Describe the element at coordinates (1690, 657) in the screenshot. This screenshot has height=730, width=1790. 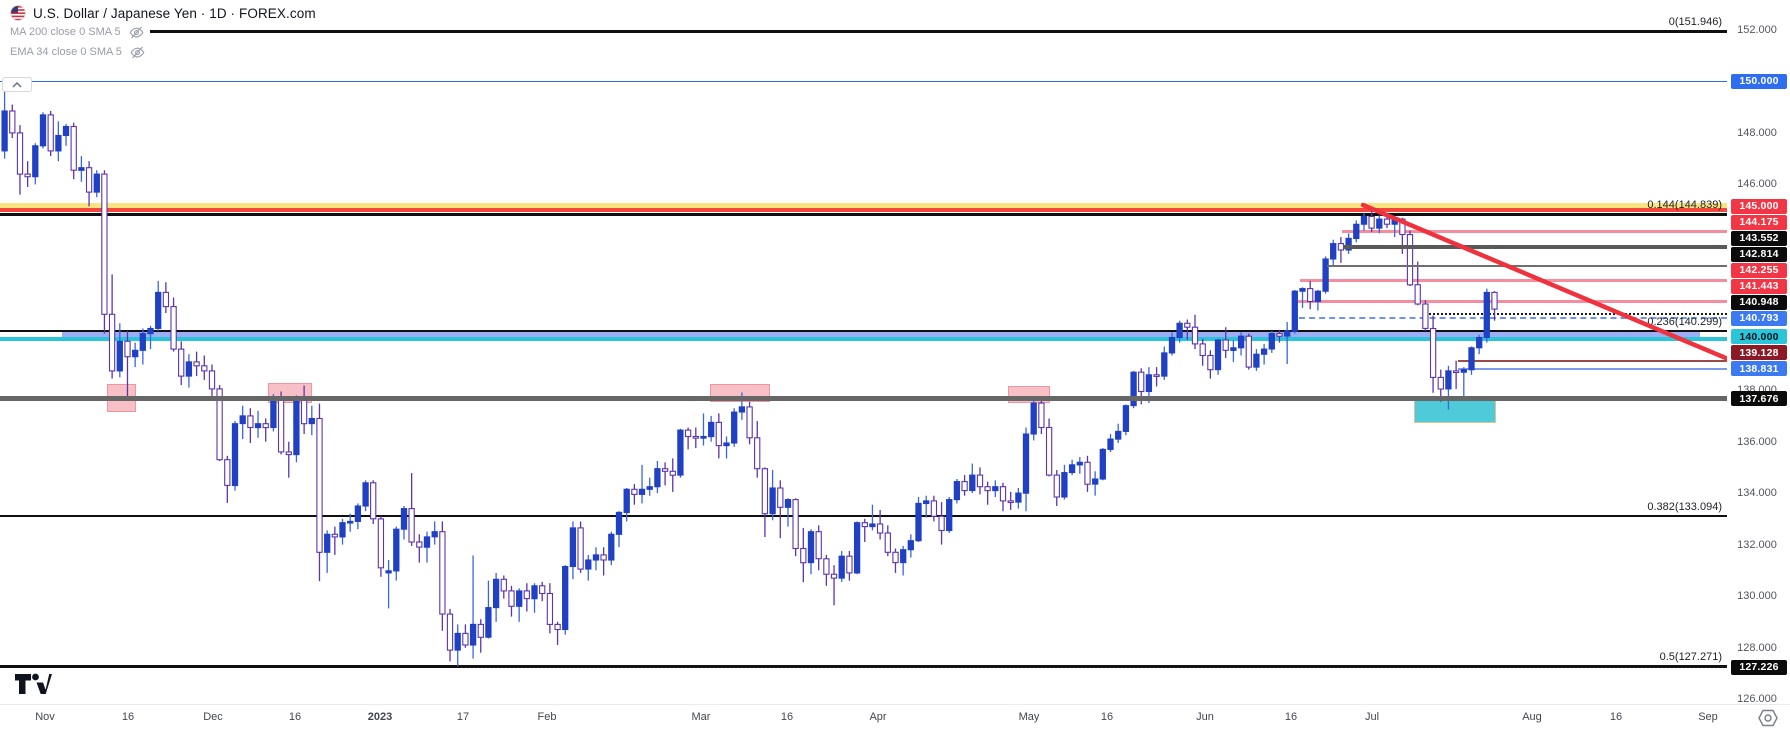
I see `fib-label-0.5: 0.5(127.271)` at that location.